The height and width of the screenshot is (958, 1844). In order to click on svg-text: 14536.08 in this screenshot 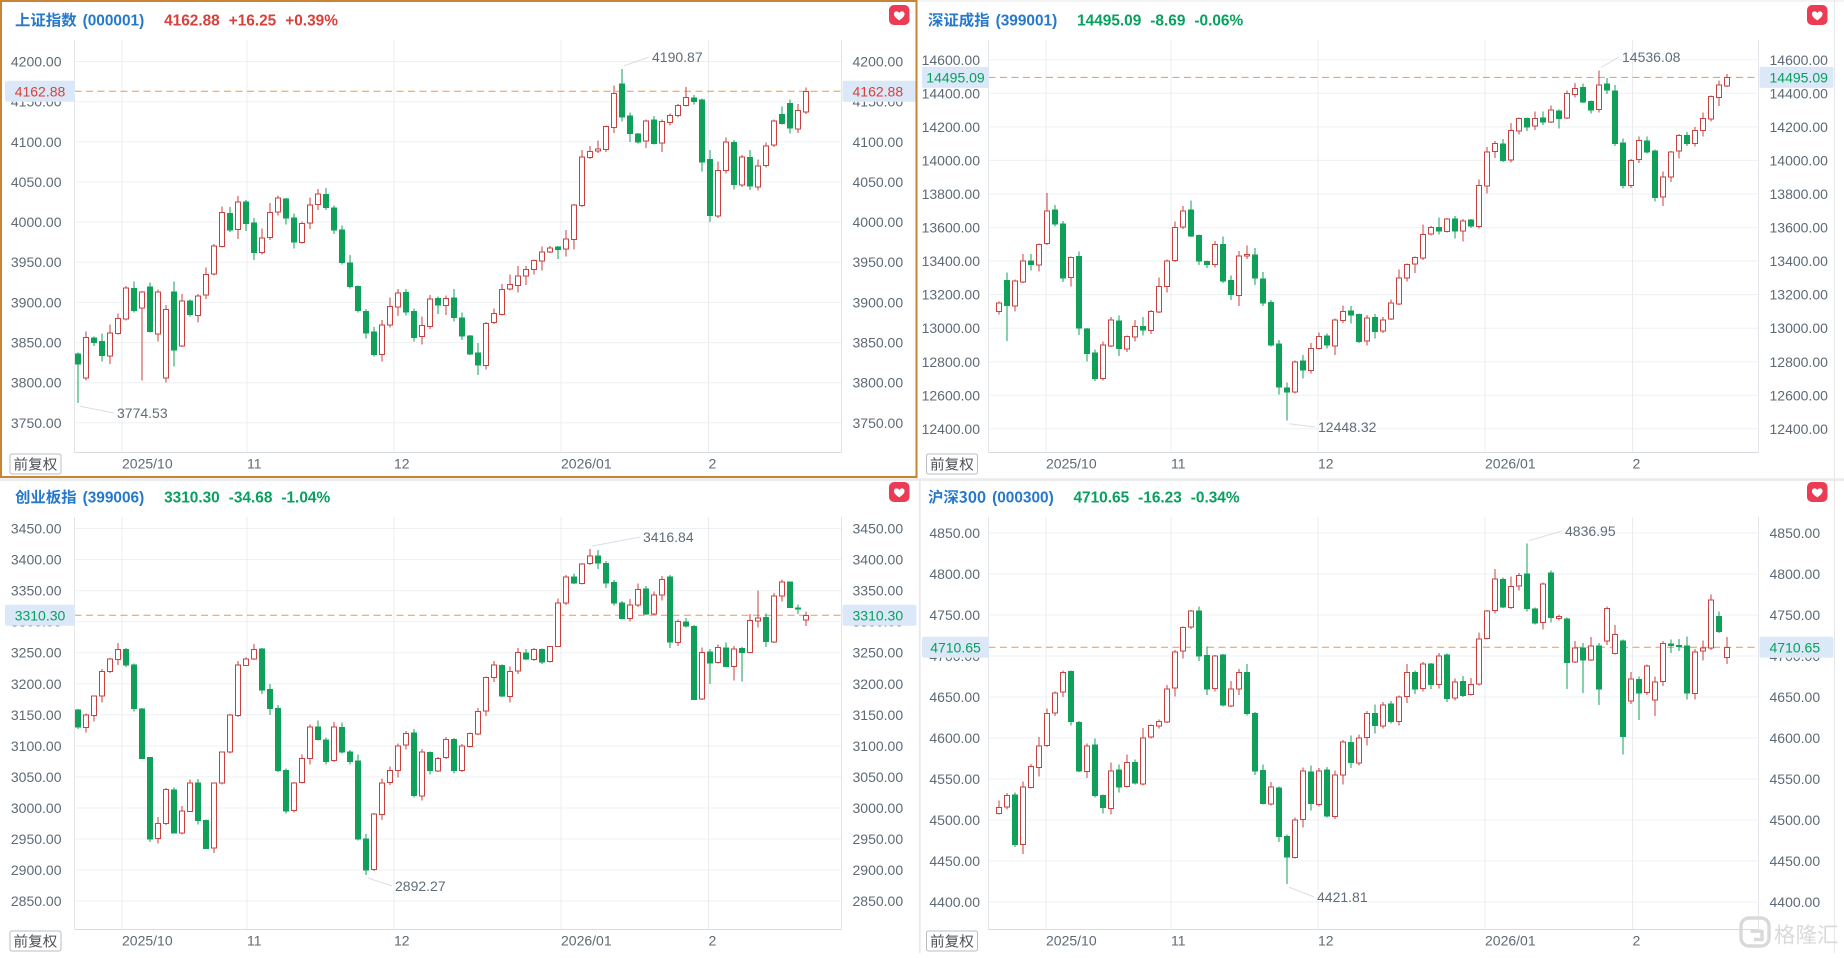, I will do `click(1651, 57)`.